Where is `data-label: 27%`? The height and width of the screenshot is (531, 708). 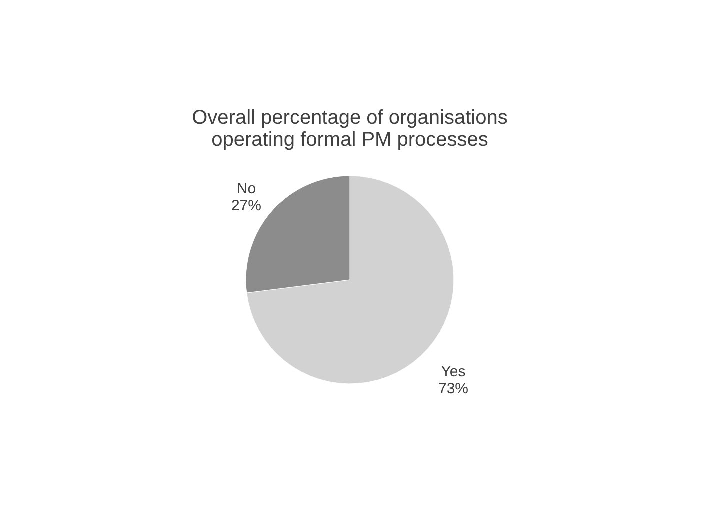 data-label: 27% is located at coordinates (246, 206).